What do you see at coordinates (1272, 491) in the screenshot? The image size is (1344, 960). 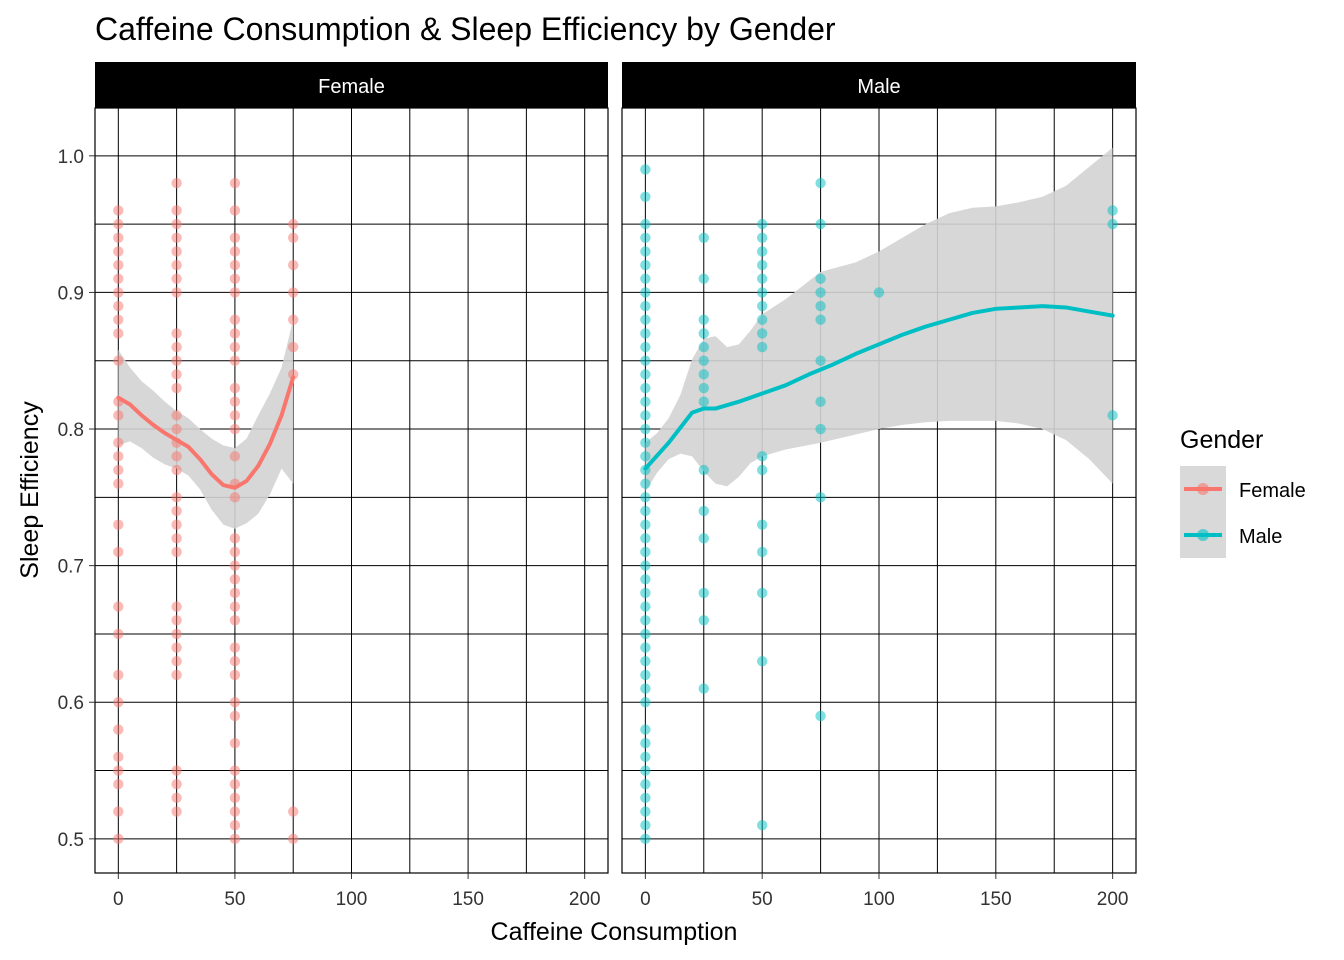 I see `legend-label-female: Female` at bounding box center [1272, 491].